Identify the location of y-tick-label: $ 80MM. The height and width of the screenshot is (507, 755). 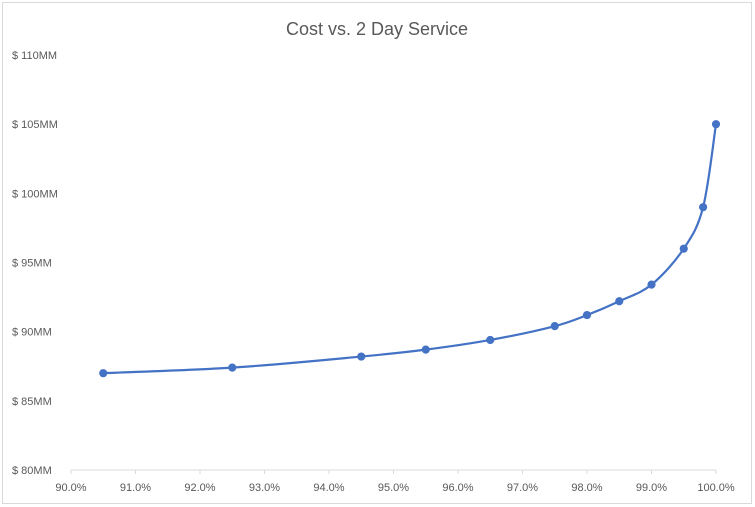
(32, 471).